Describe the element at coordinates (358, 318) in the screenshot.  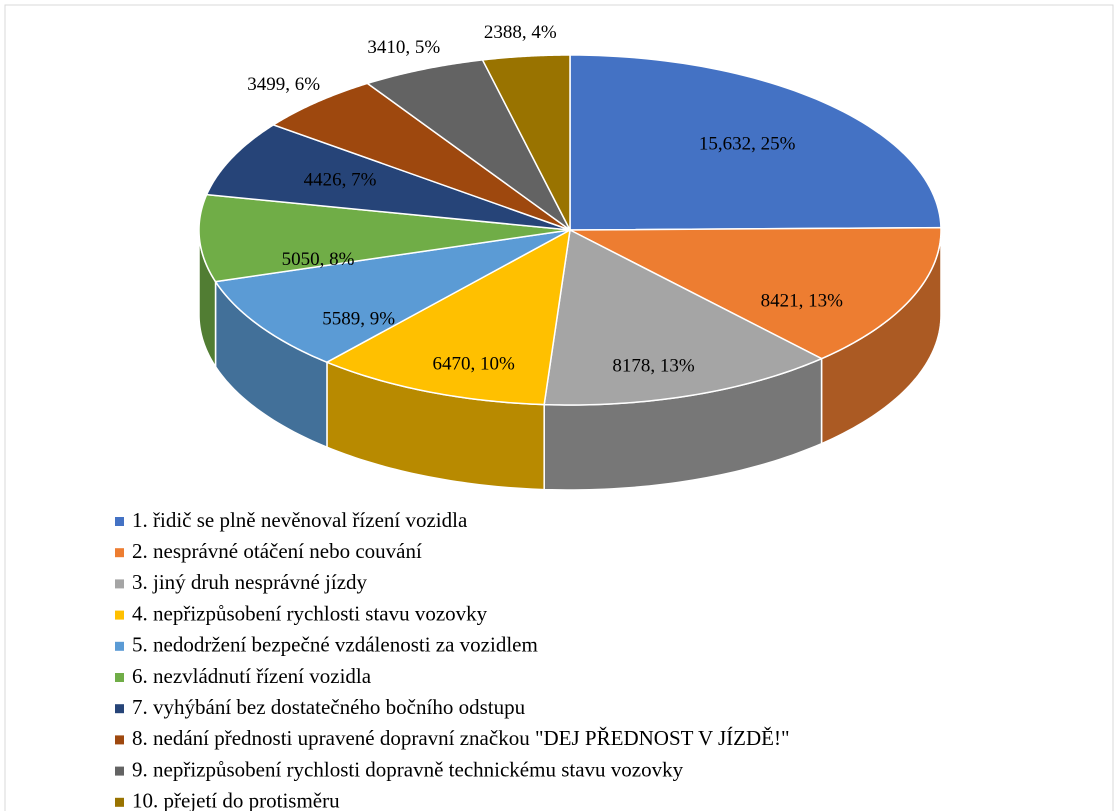
I see `data-label: 5589, 9%` at that location.